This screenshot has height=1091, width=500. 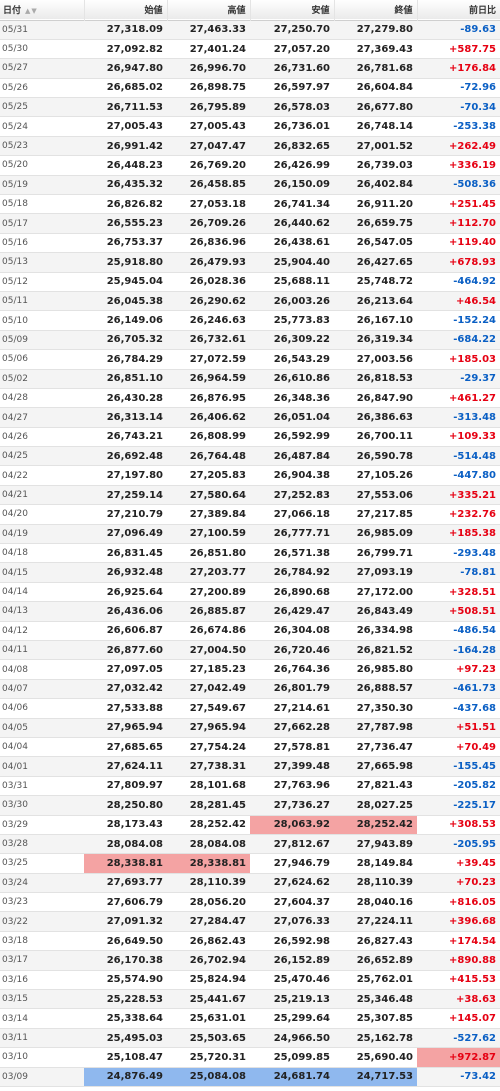 I want to click on cell-low: 27,662.28, so click(x=292, y=728).